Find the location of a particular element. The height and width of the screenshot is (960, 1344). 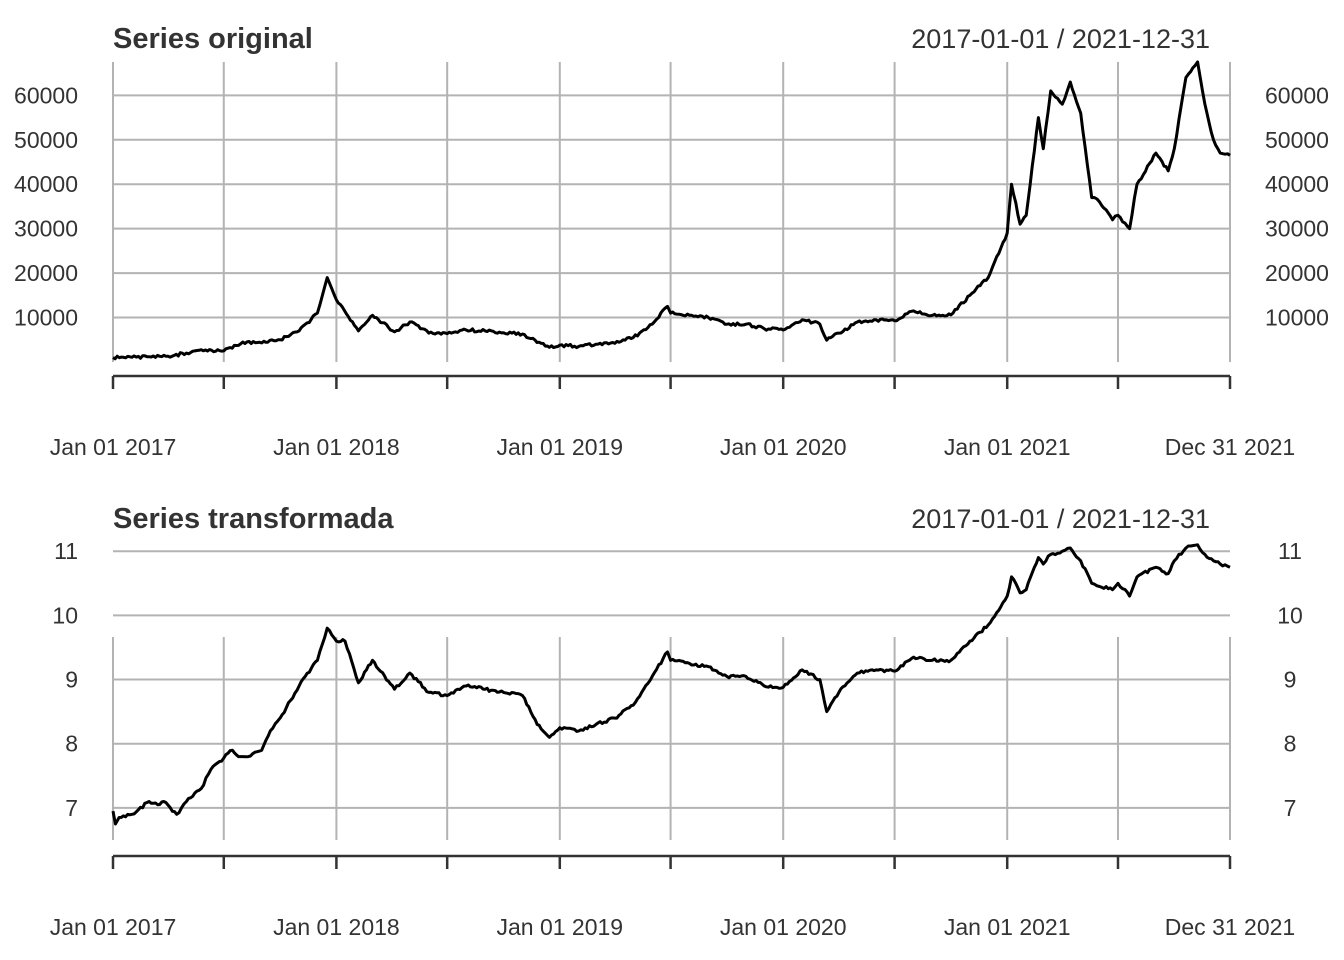

y-tick-label-right: 40000 is located at coordinates (1297, 184).